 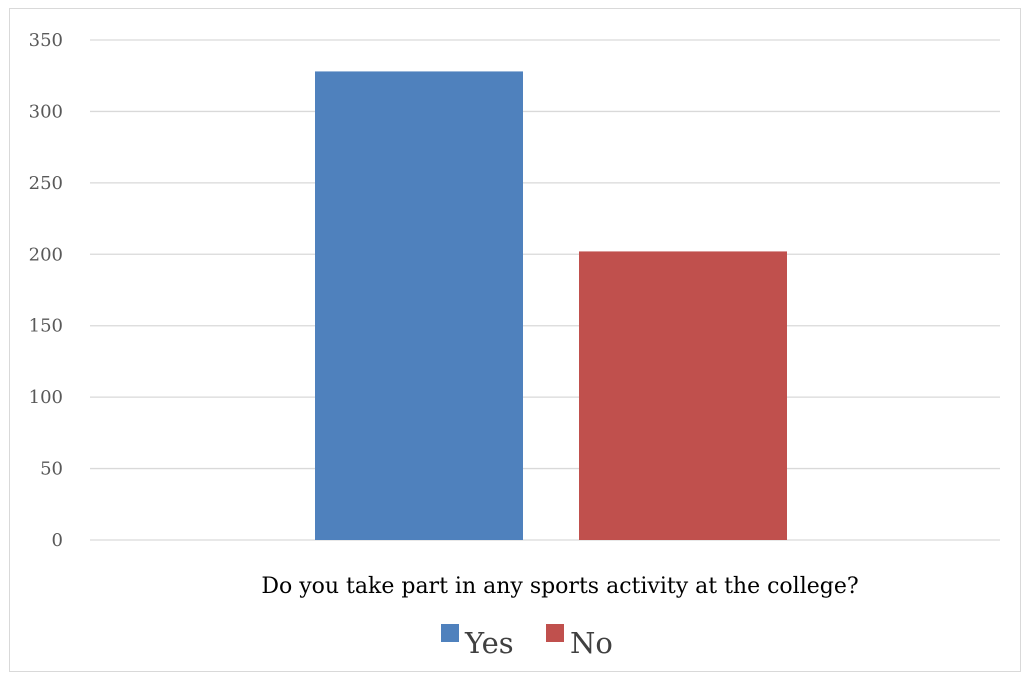 I want to click on legend-swatch-no, so click(x=555, y=633).